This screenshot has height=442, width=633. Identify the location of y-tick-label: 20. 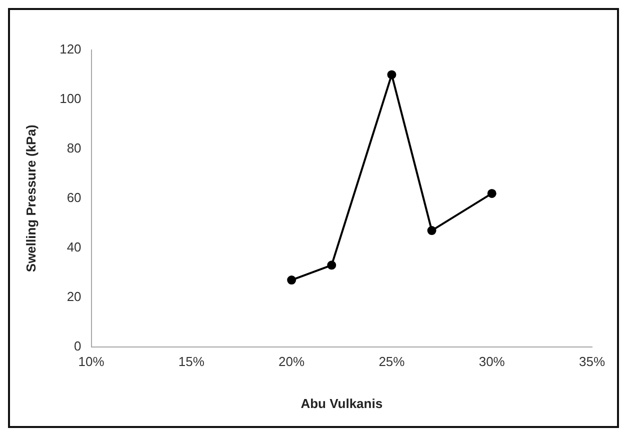
(74, 296).